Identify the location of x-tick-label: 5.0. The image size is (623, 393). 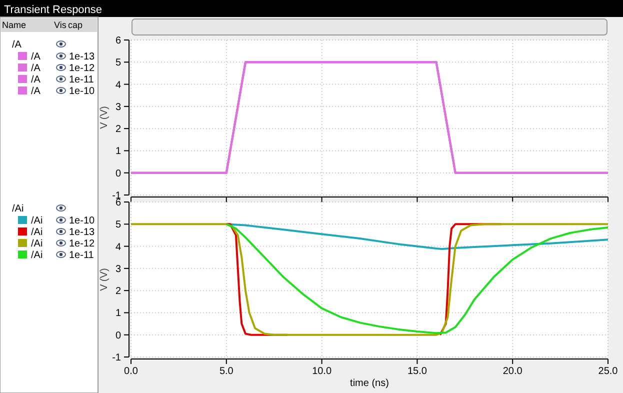
(226, 371).